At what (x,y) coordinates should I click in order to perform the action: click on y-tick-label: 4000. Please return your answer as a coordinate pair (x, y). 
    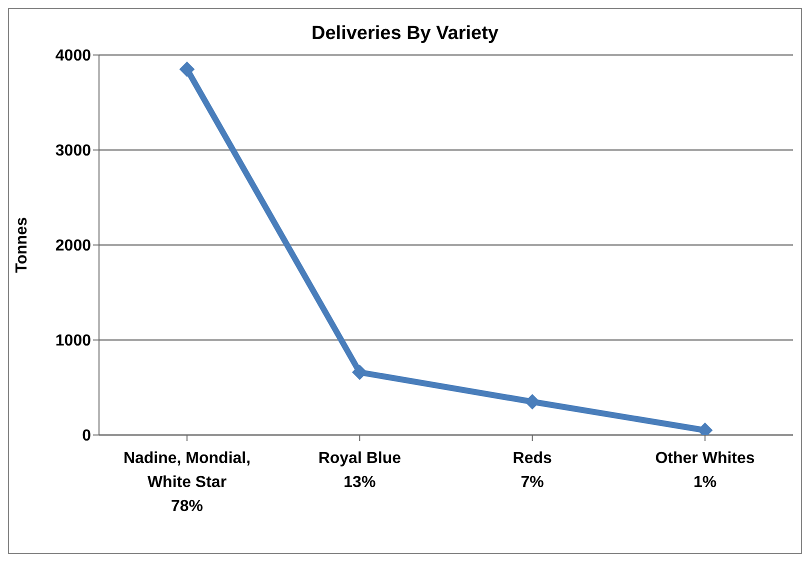
    Looking at the image, I should click on (73, 56).